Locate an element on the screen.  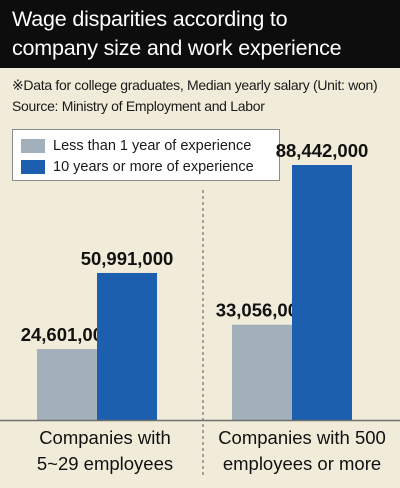
category-label-500-employees-or-more-line-2: employees or more is located at coordinates (302, 463).